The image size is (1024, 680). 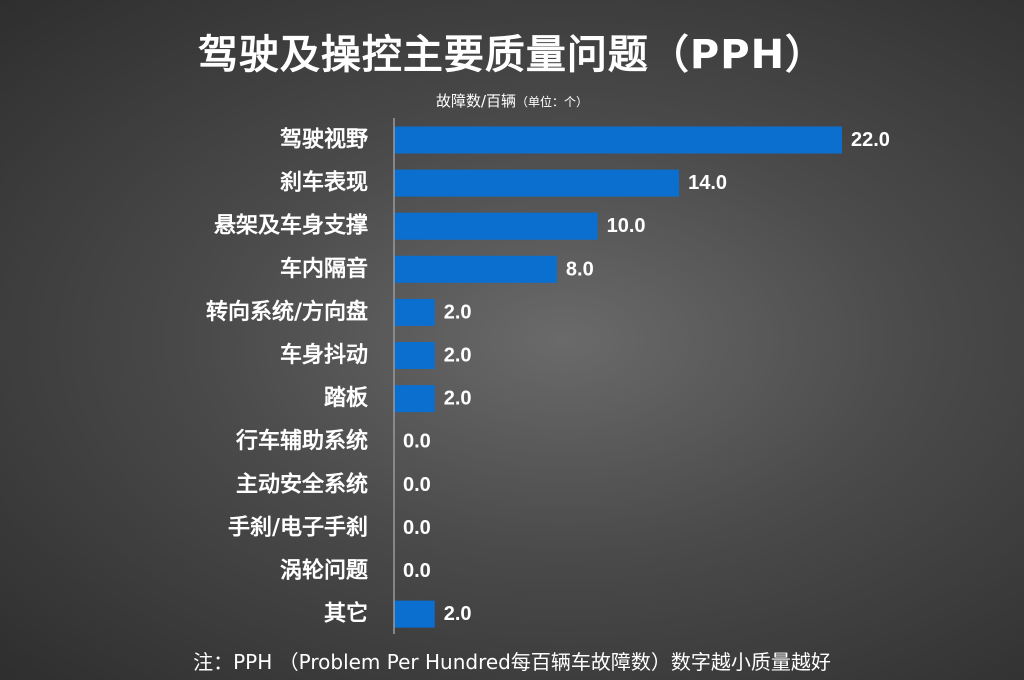 What do you see at coordinates (291, 226) in the screenshot?
I see `category-label: 悬架及车身支撑` at bounding box center [291, 226].